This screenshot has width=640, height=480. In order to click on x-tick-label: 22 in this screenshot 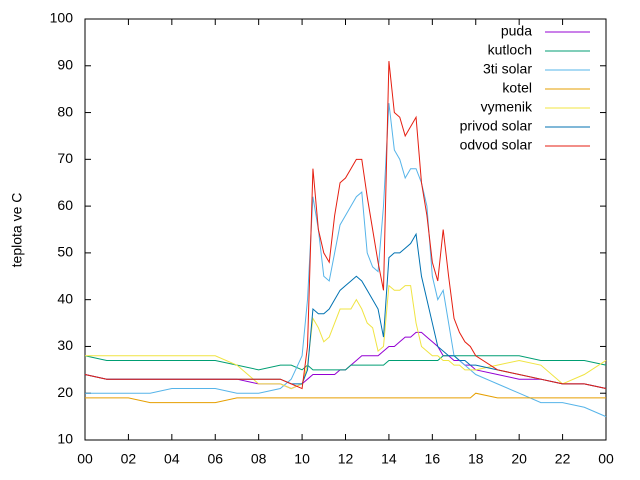, I will do `click(563, 459)`.